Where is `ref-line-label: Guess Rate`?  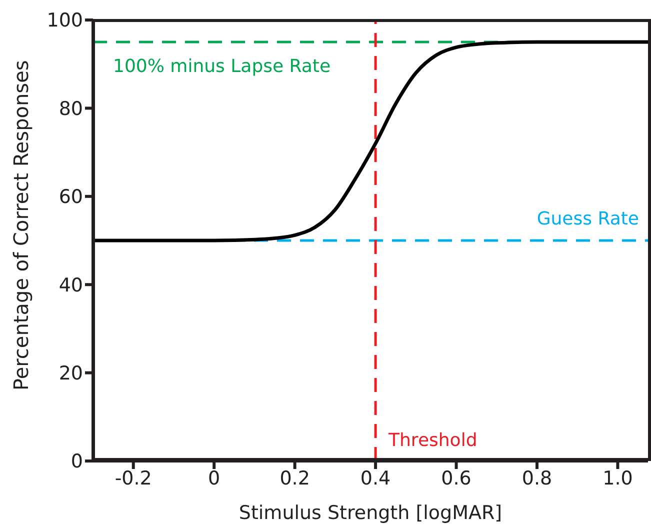 ref-line-label: Guess Rate is located at coordinates (587, 219).